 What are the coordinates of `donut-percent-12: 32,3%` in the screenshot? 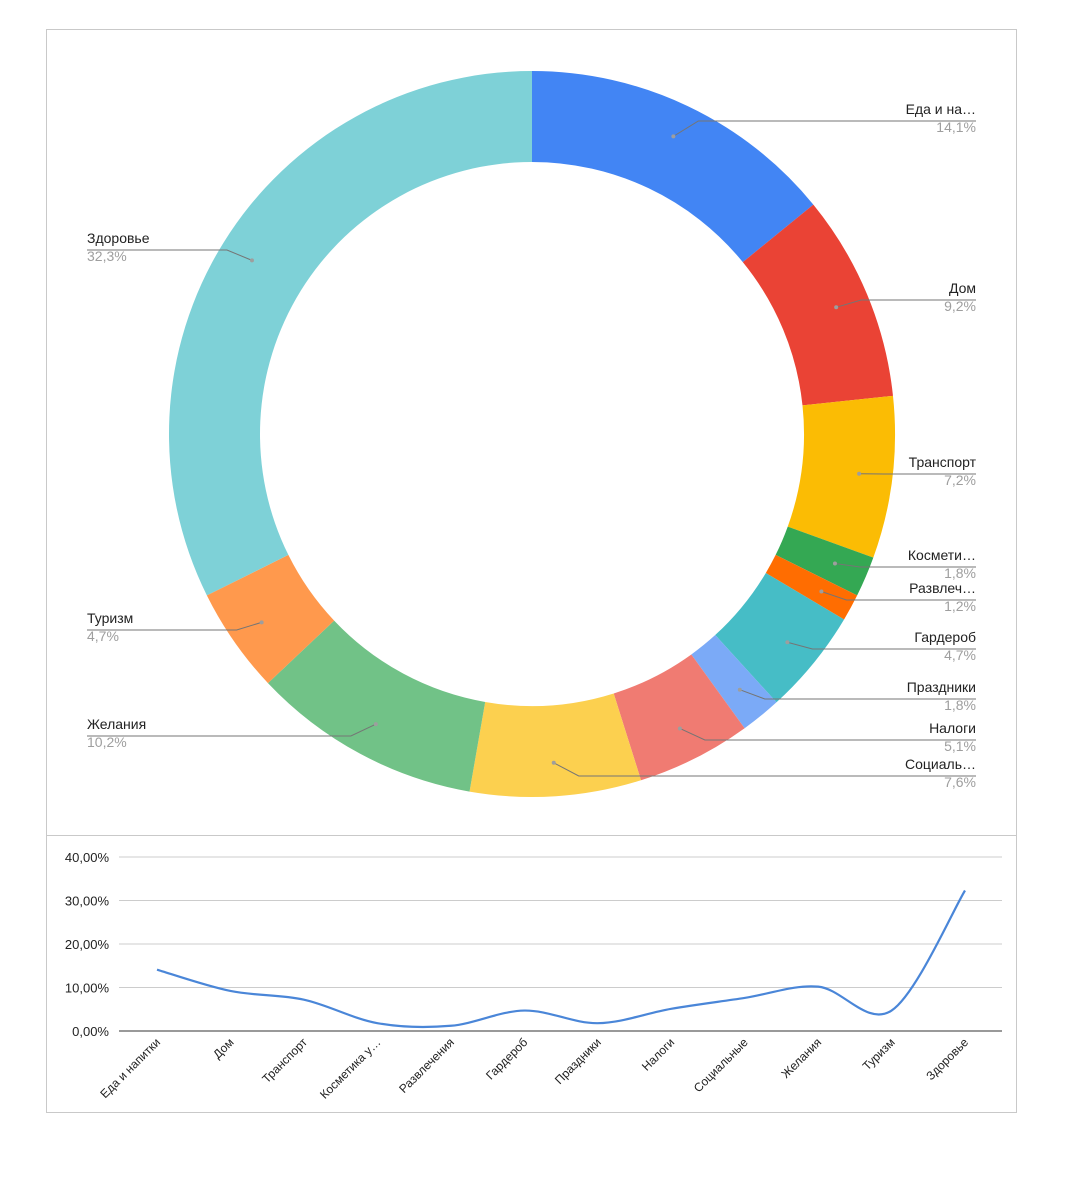 It's located at (107, 256).